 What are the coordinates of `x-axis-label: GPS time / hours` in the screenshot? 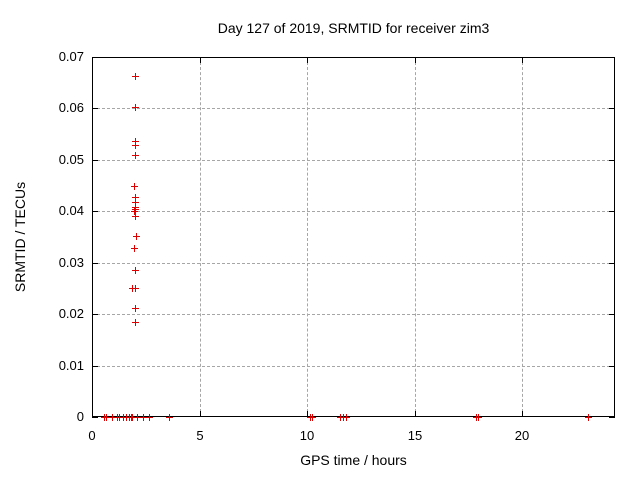 It's located at (353, 460).